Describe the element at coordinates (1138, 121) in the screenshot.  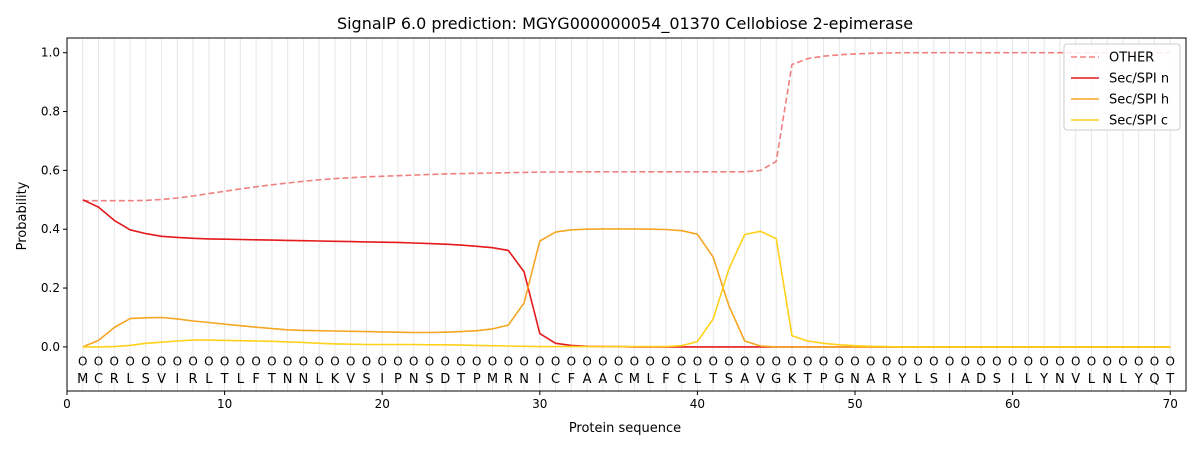
I see `legend-label: Sec/SPI c` at that location.